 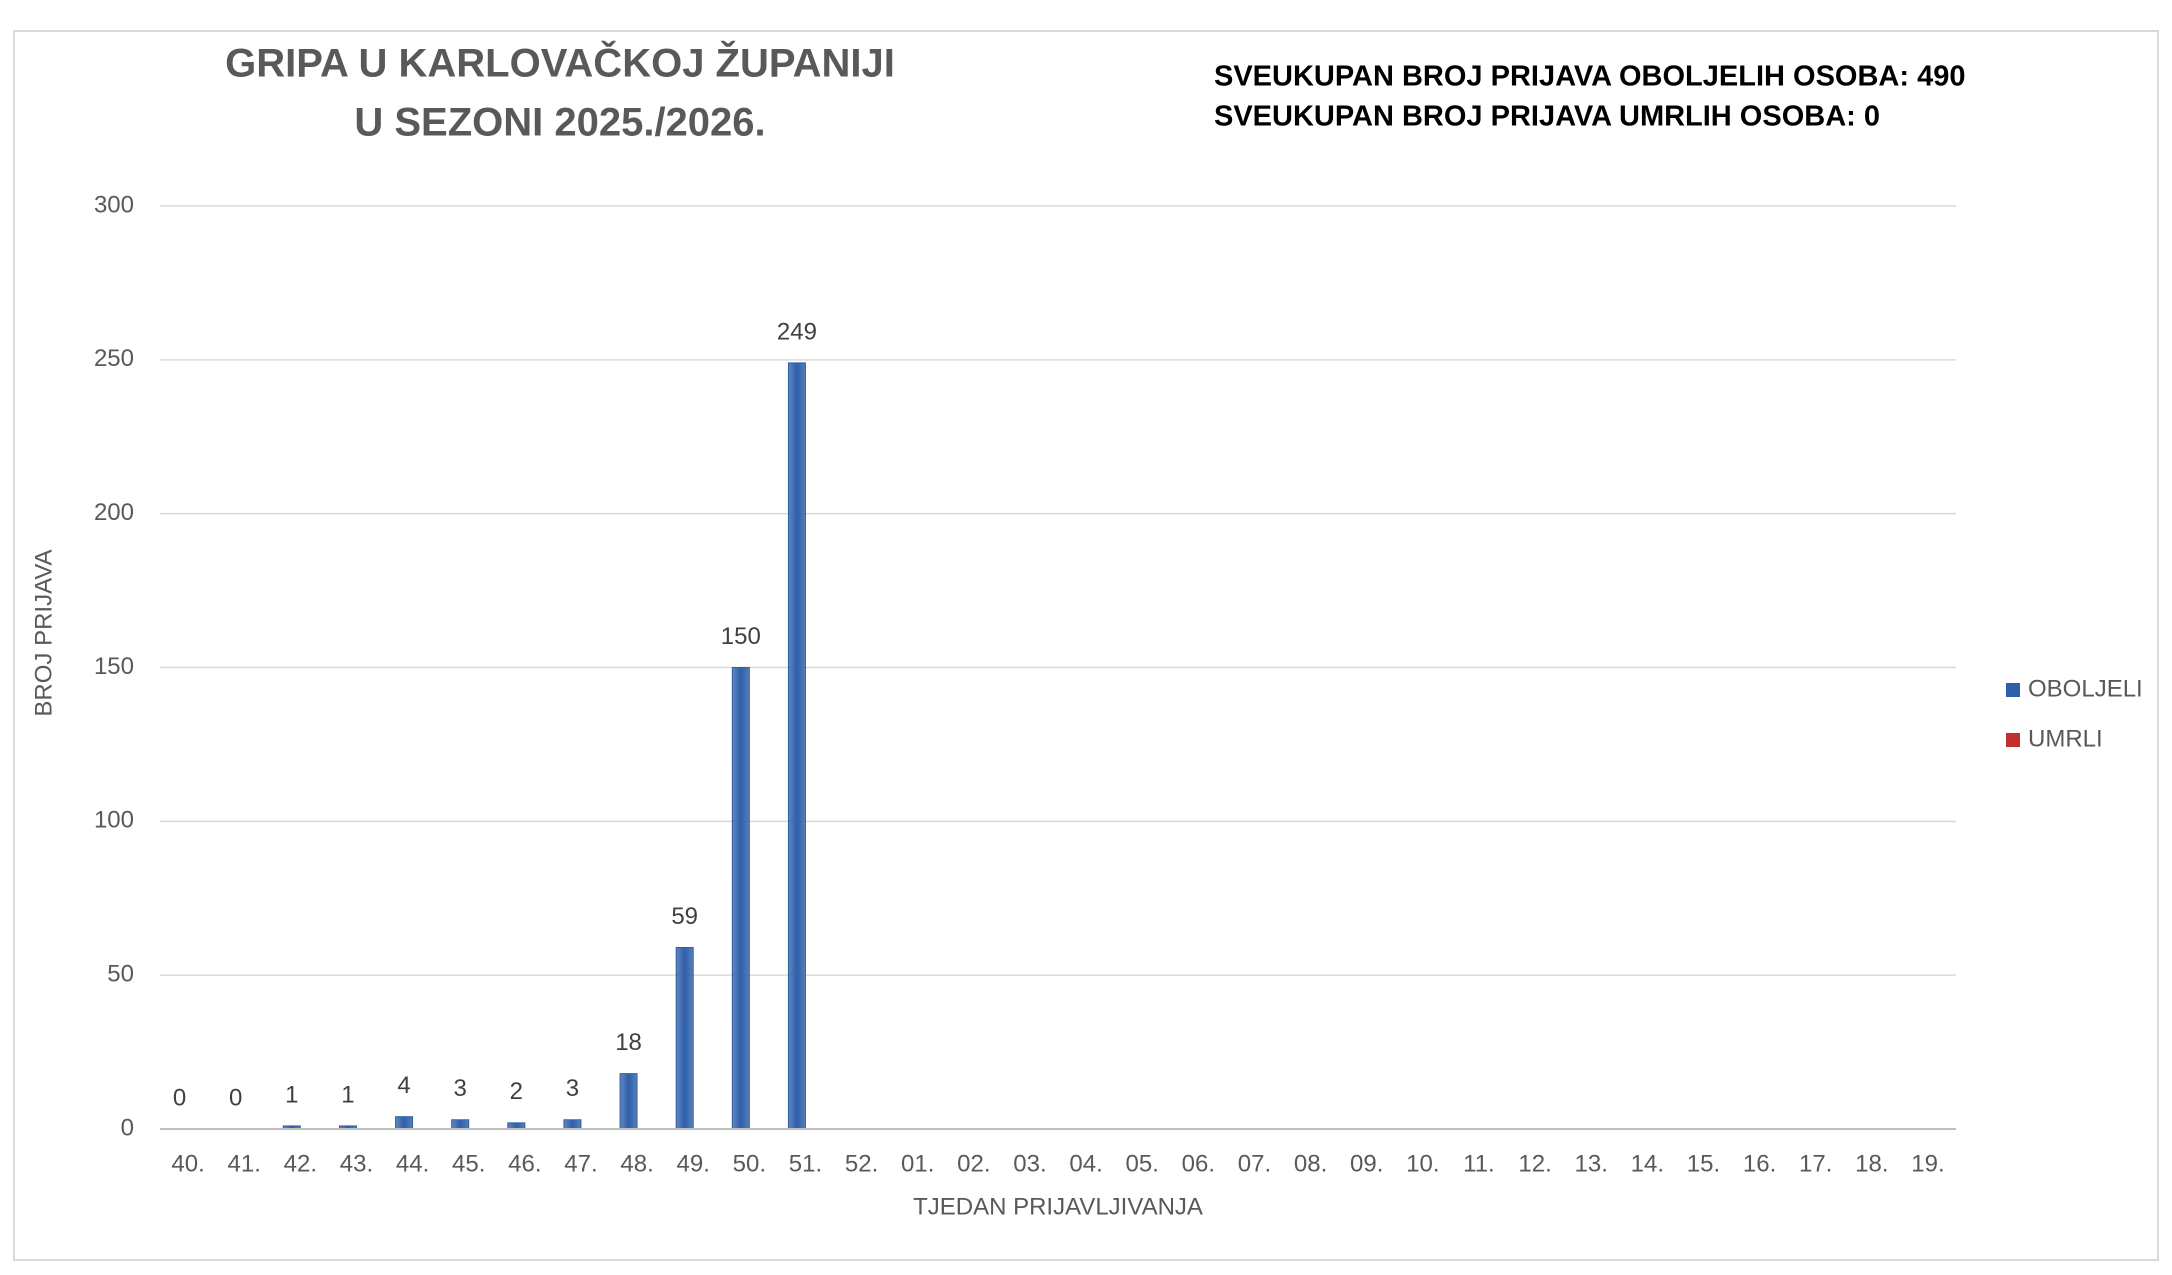 I want to click on x-tick-label: 42., so click(x=300, y=1163).